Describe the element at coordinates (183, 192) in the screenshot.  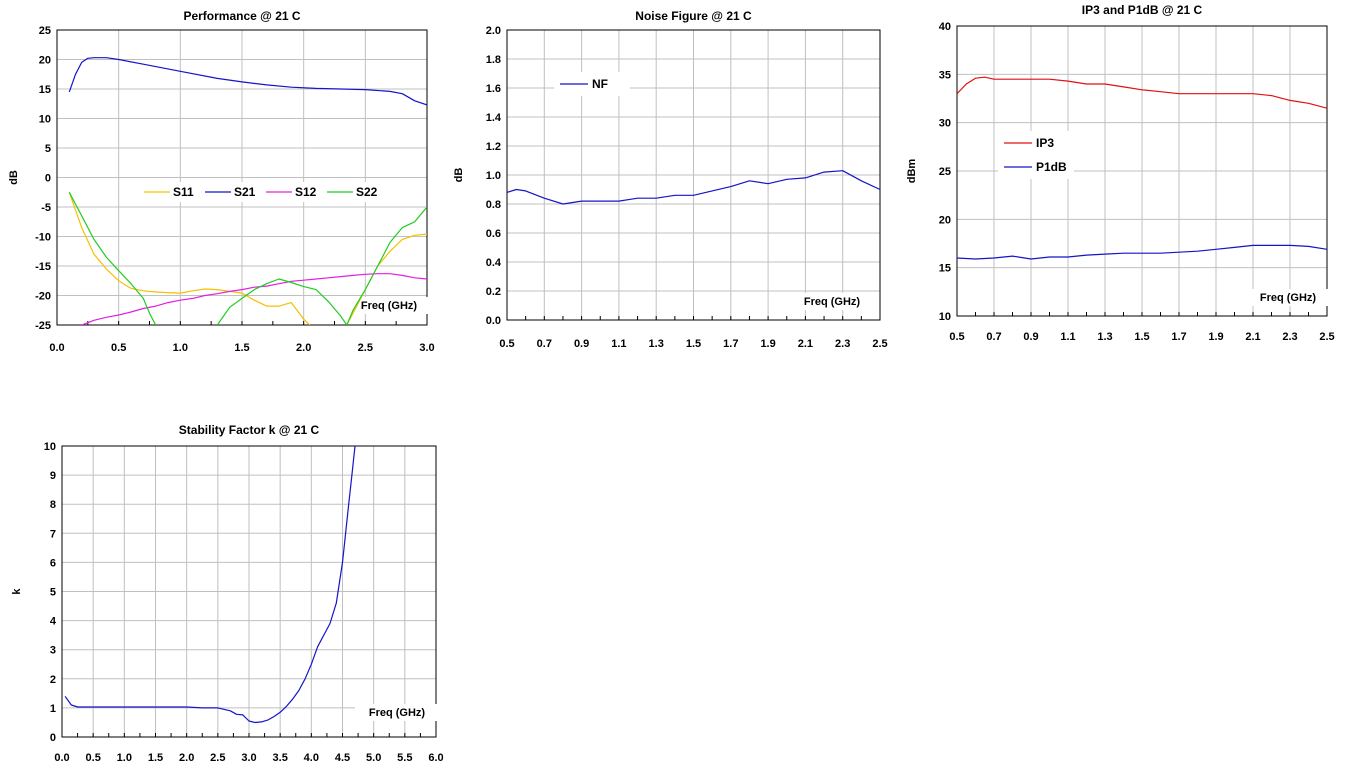
I see `legend-label: S11` at that location.